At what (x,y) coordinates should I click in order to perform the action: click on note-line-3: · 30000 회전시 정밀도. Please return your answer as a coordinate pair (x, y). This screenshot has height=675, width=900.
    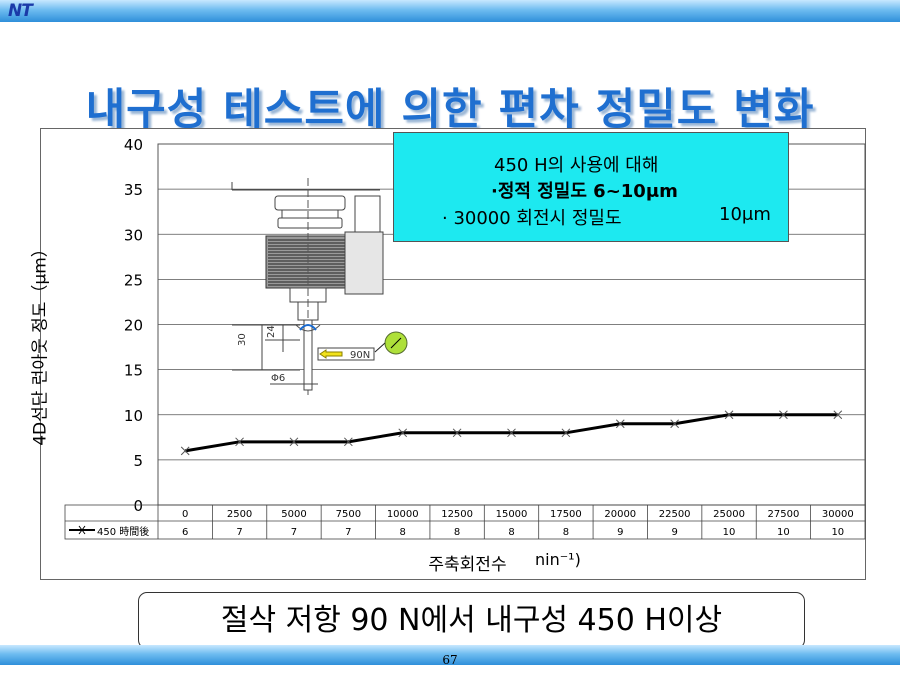
    Looking at the image, I should click on (532, 218).